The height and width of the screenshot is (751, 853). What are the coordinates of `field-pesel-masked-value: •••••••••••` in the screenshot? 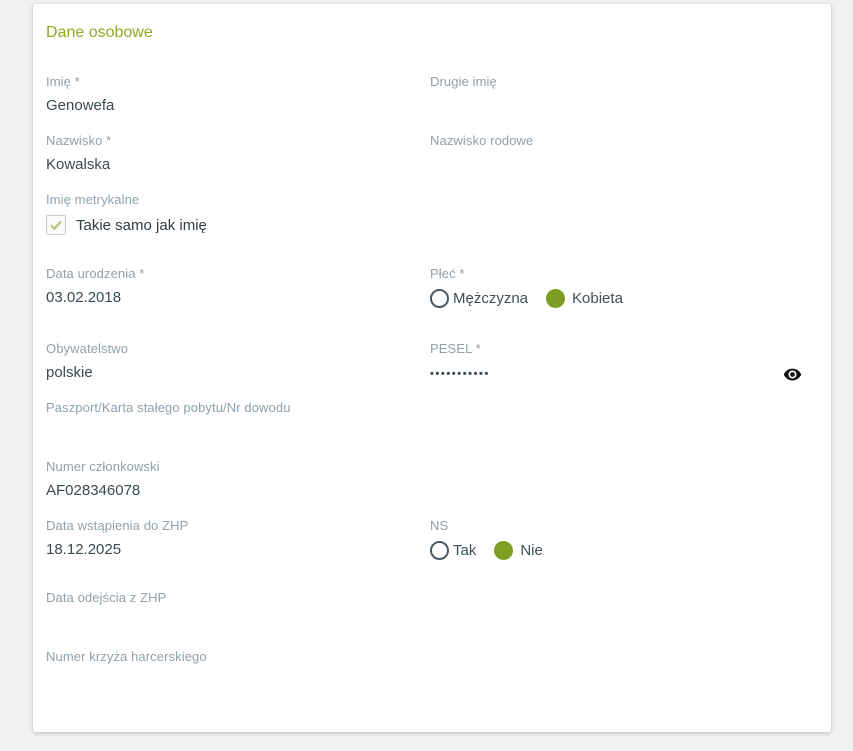 It's located at (460, 374).